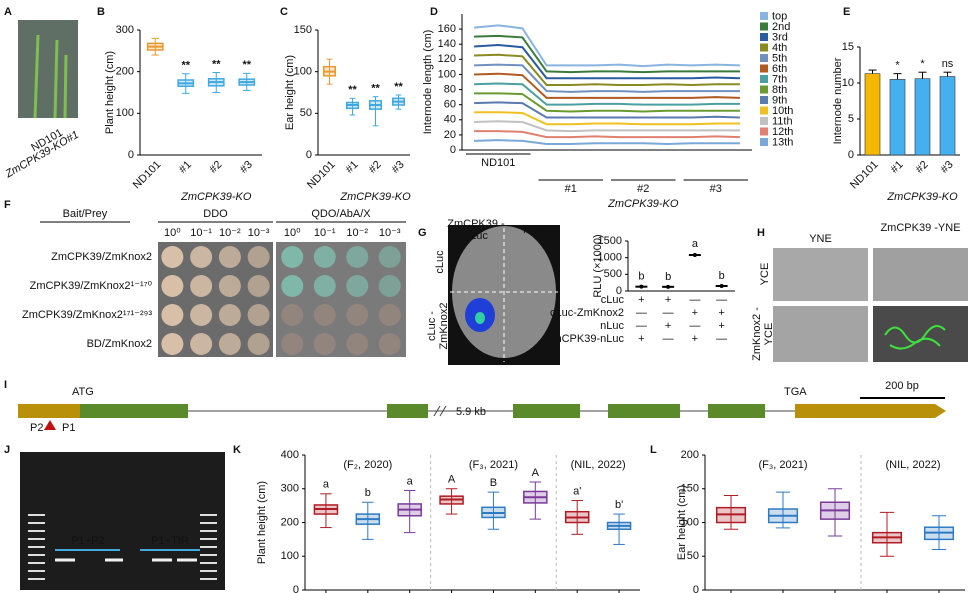 Image resolution: width=976 pixels, height=593 pixels. Describe the element at coordinates (341, 214) in the screenshot. I see `media-label: QDO/AbA/X` at that location.